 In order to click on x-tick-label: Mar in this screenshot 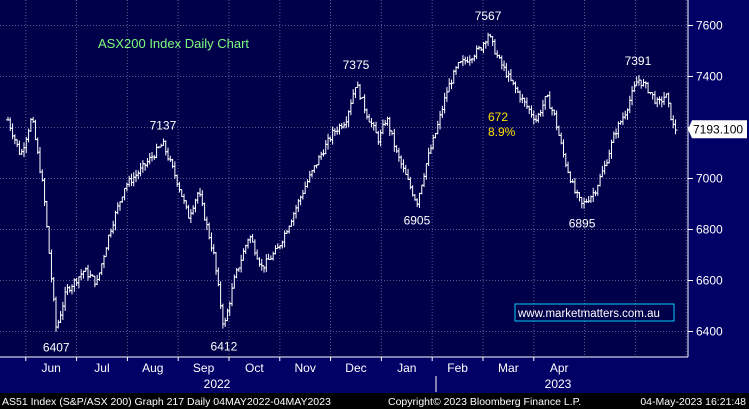, I will do `click(508, 368)`.